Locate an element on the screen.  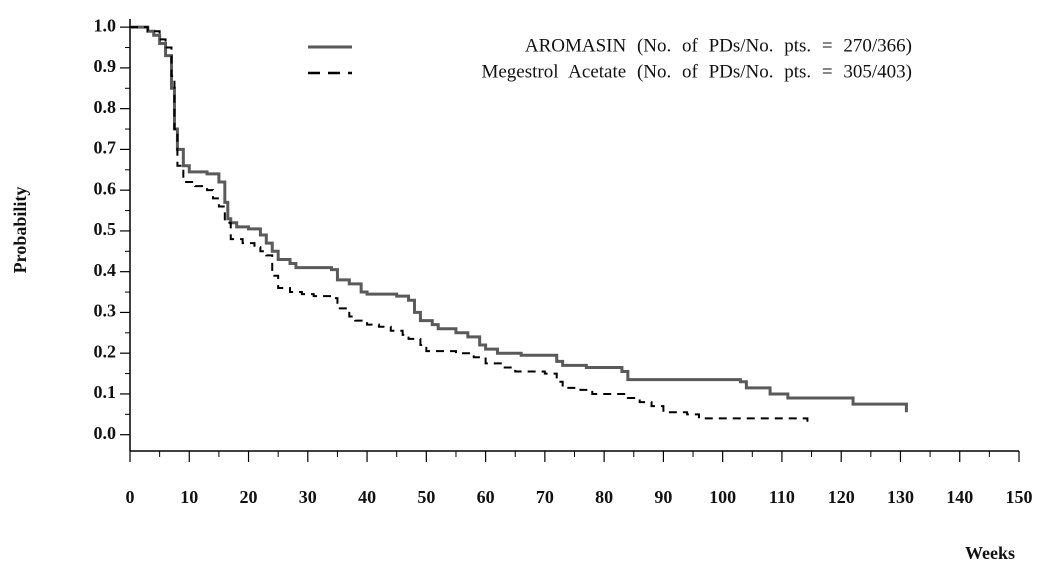
y-tick-label: 0.3 is located at coordinates (105, 311).